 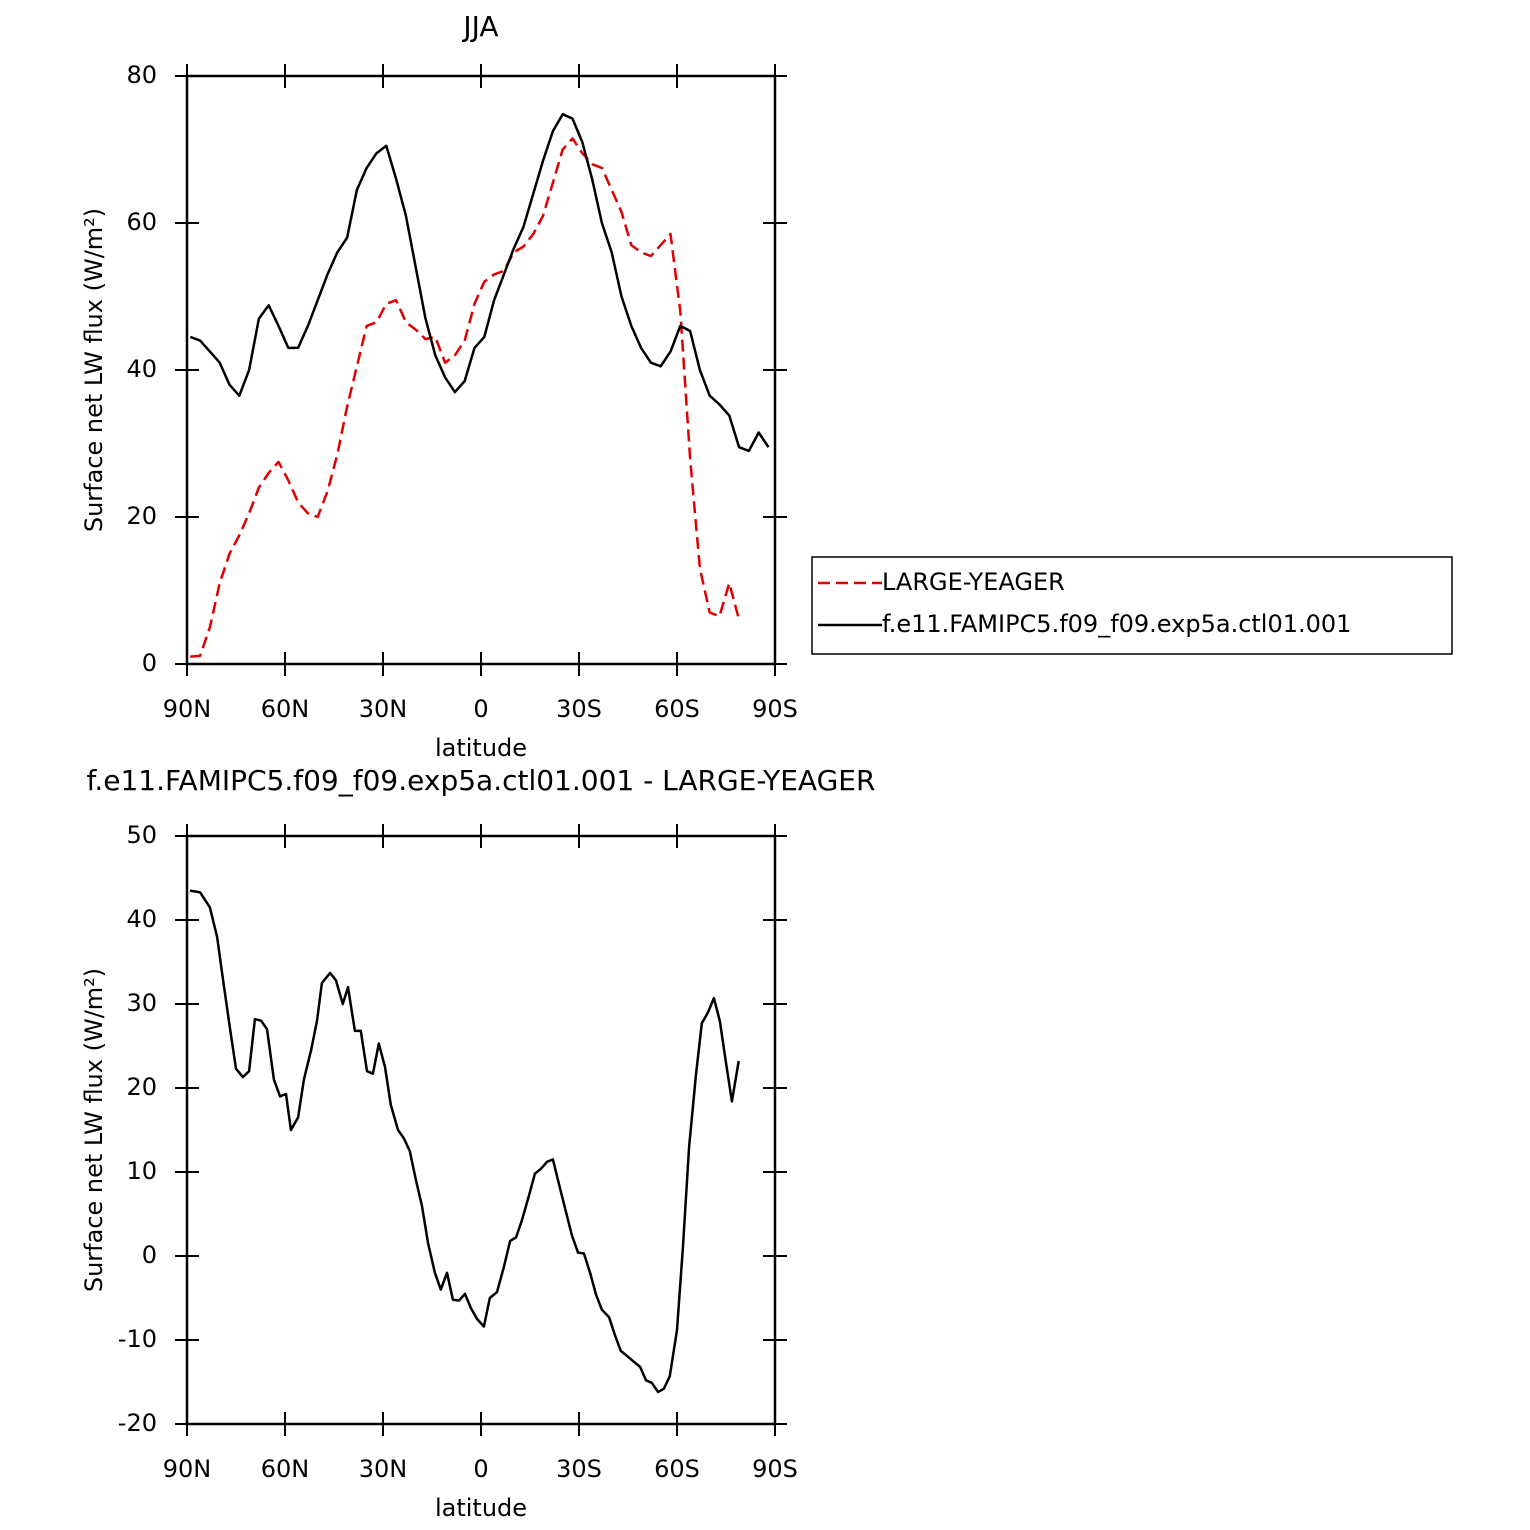 I want to click on y-tick-label: 60, so click(x=141, y=222).